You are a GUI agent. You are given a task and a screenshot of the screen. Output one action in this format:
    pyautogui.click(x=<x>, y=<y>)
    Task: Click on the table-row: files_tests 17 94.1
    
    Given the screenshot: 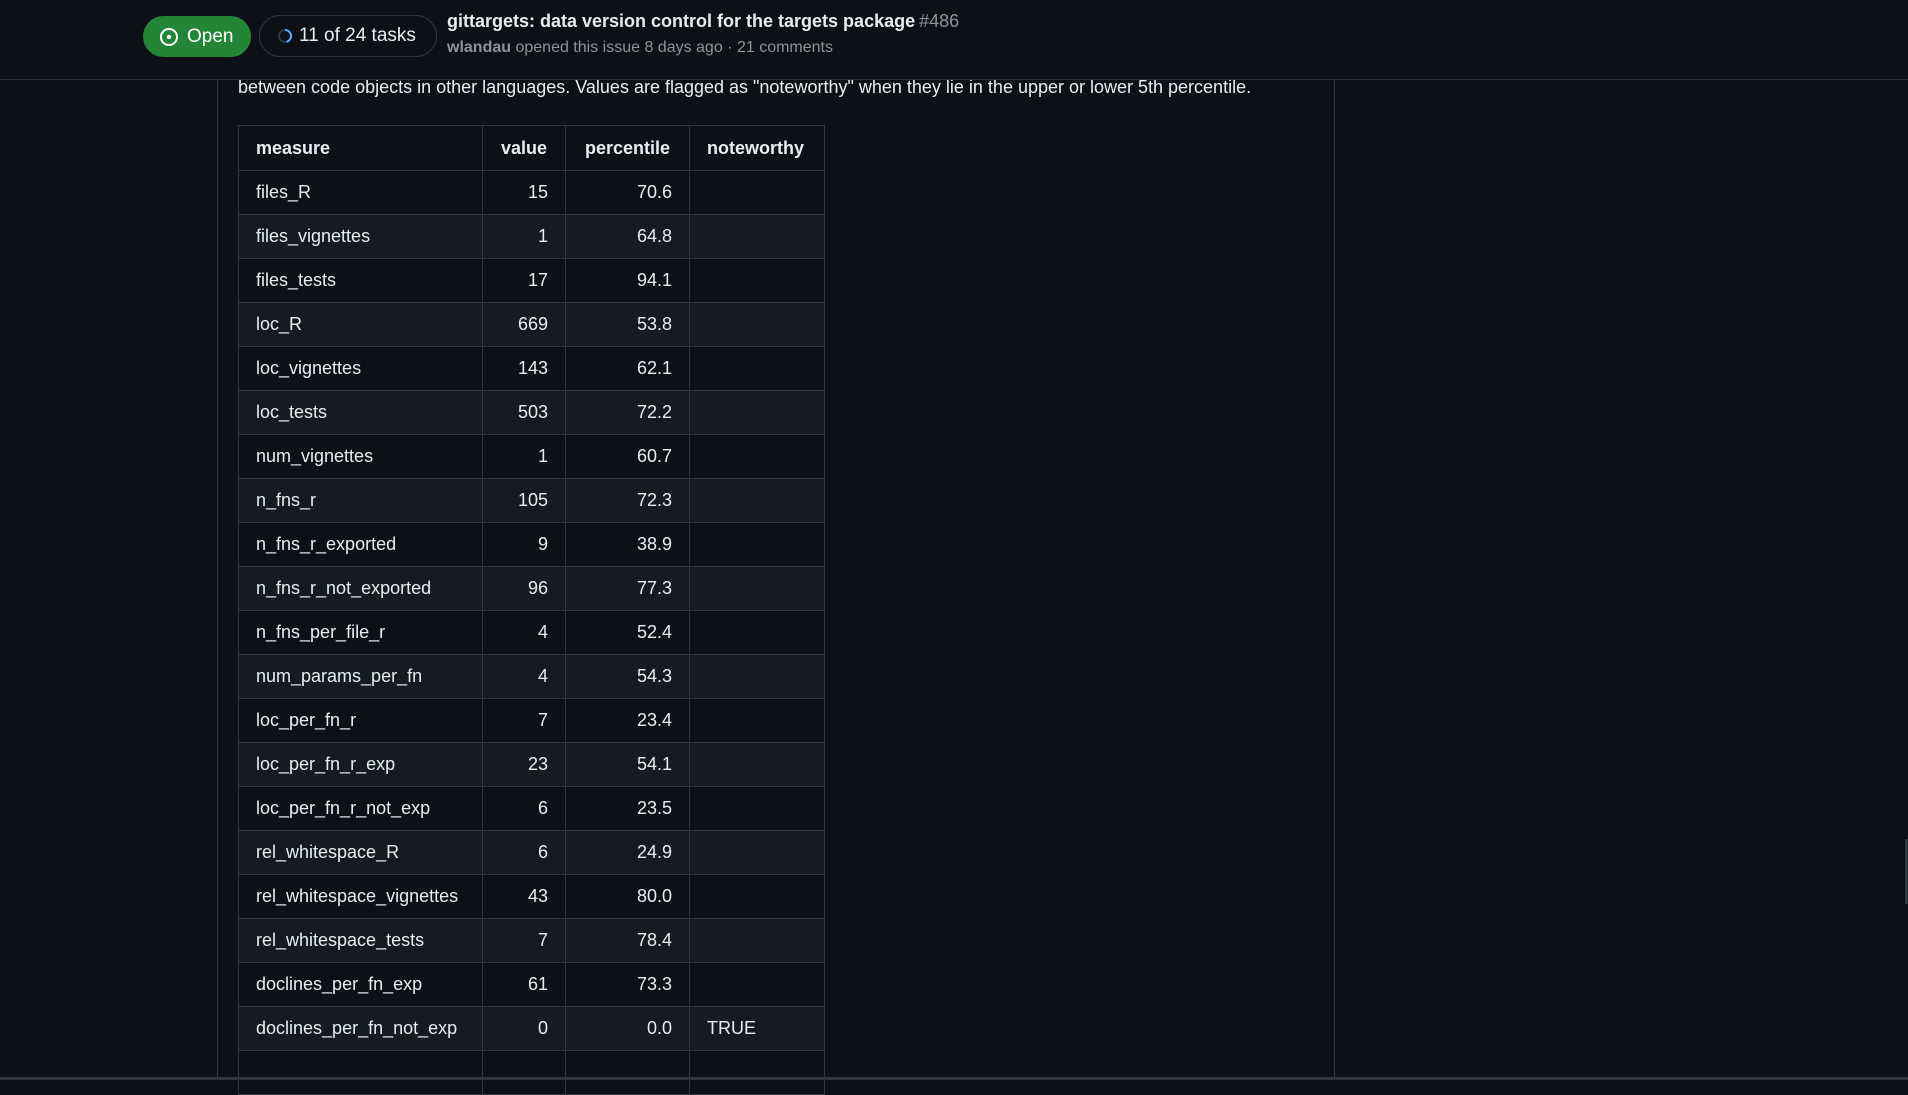 What is the action you would take?
    pyautogui.click(x=531, y=280)
    